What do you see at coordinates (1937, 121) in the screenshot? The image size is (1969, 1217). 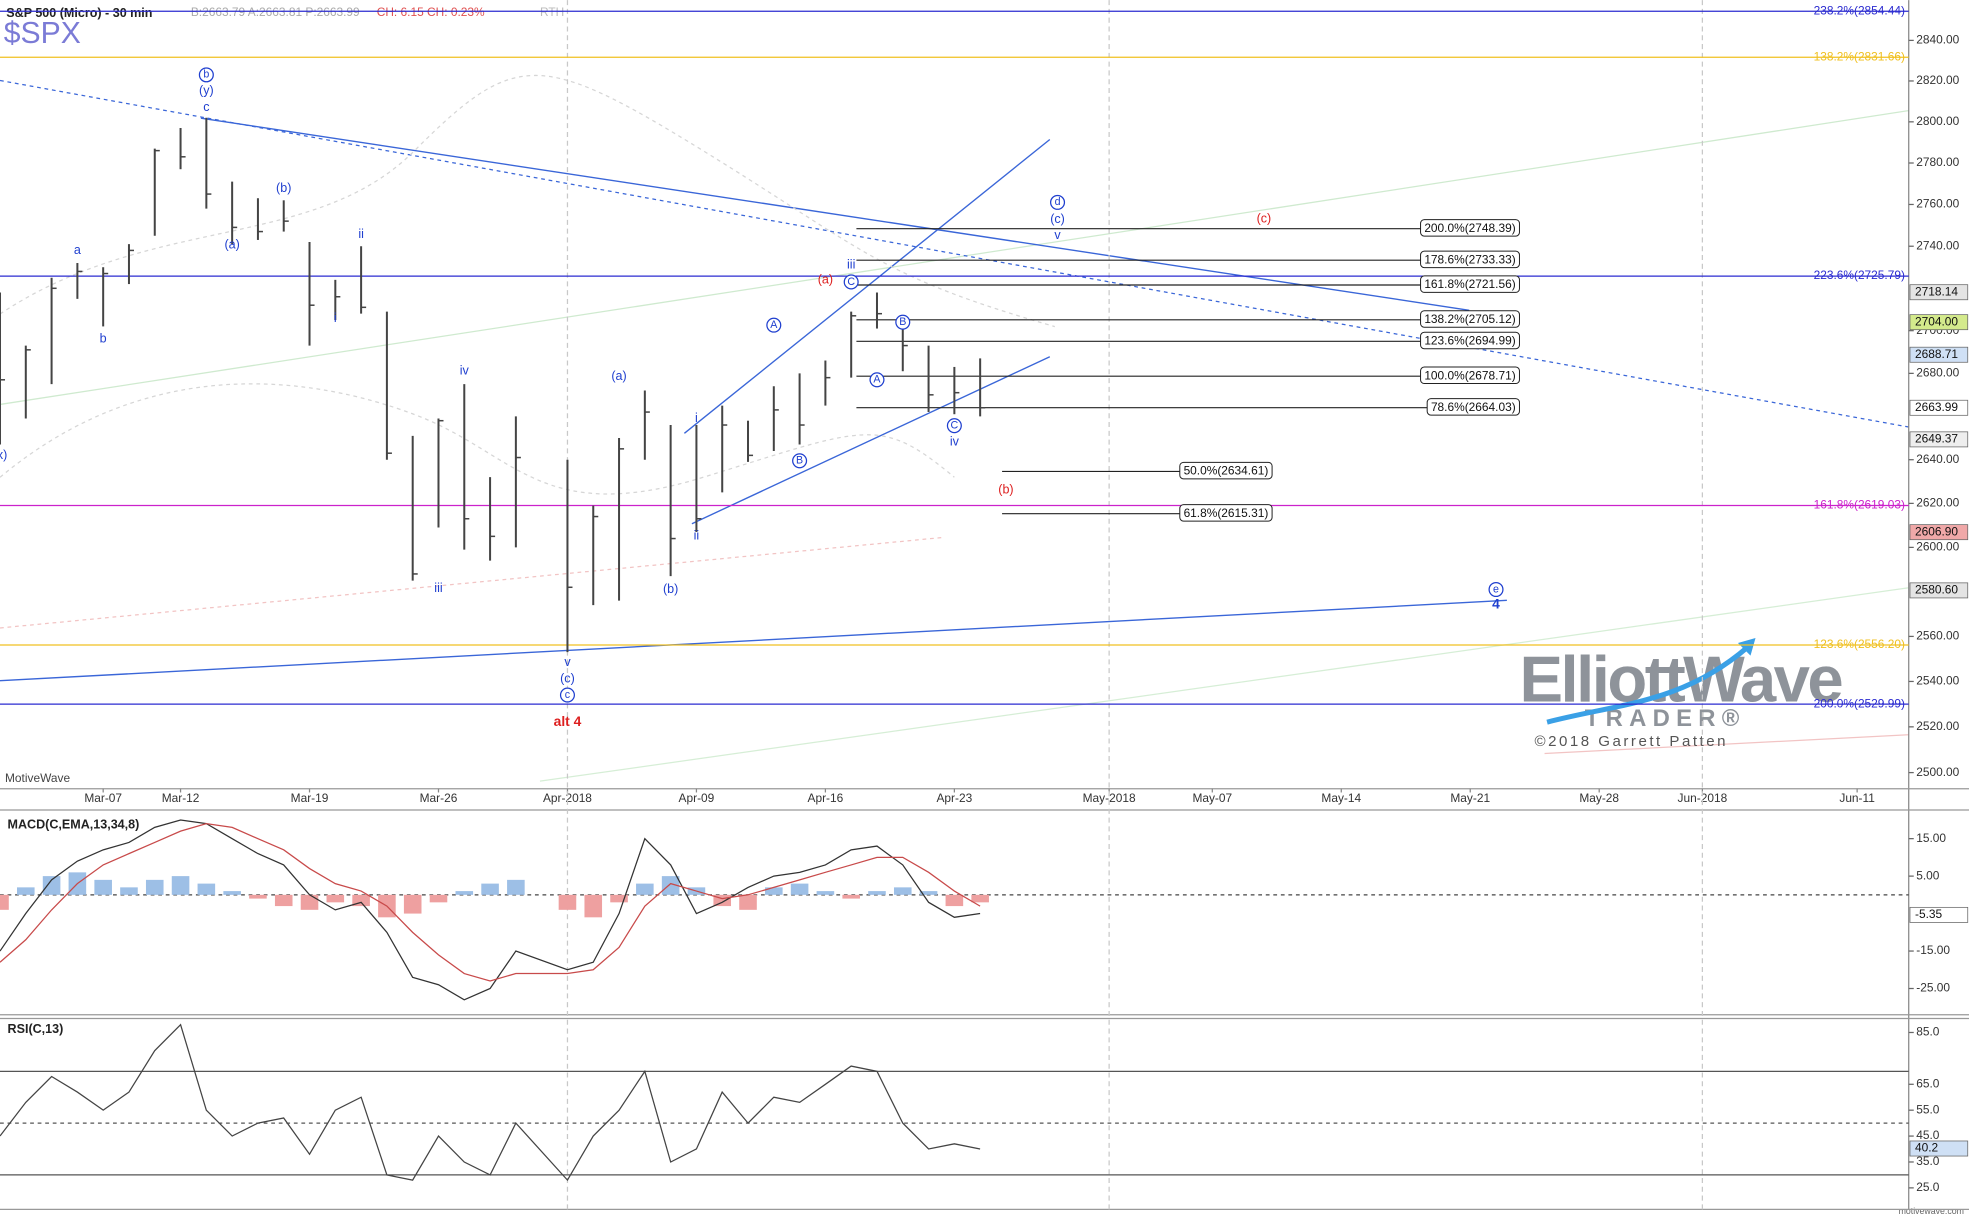 I see `y-tick-label: 2800.00` at bounding box center [1937, 121].